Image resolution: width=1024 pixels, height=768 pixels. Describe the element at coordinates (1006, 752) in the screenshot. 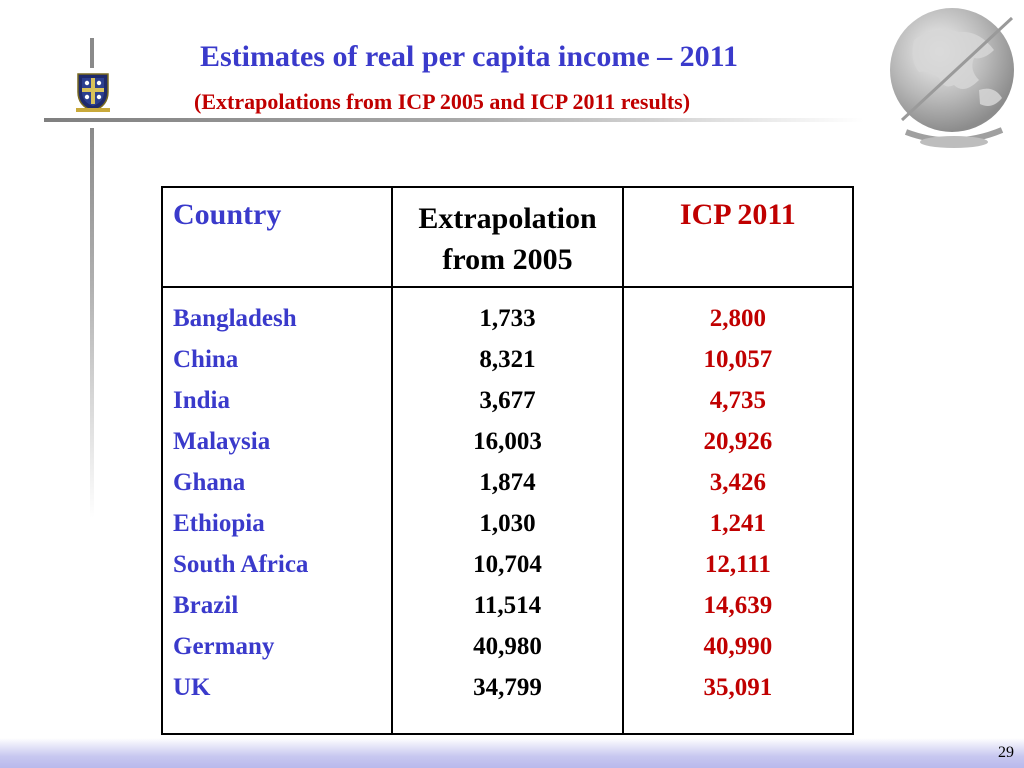

I see `page-number: 29` at that location.